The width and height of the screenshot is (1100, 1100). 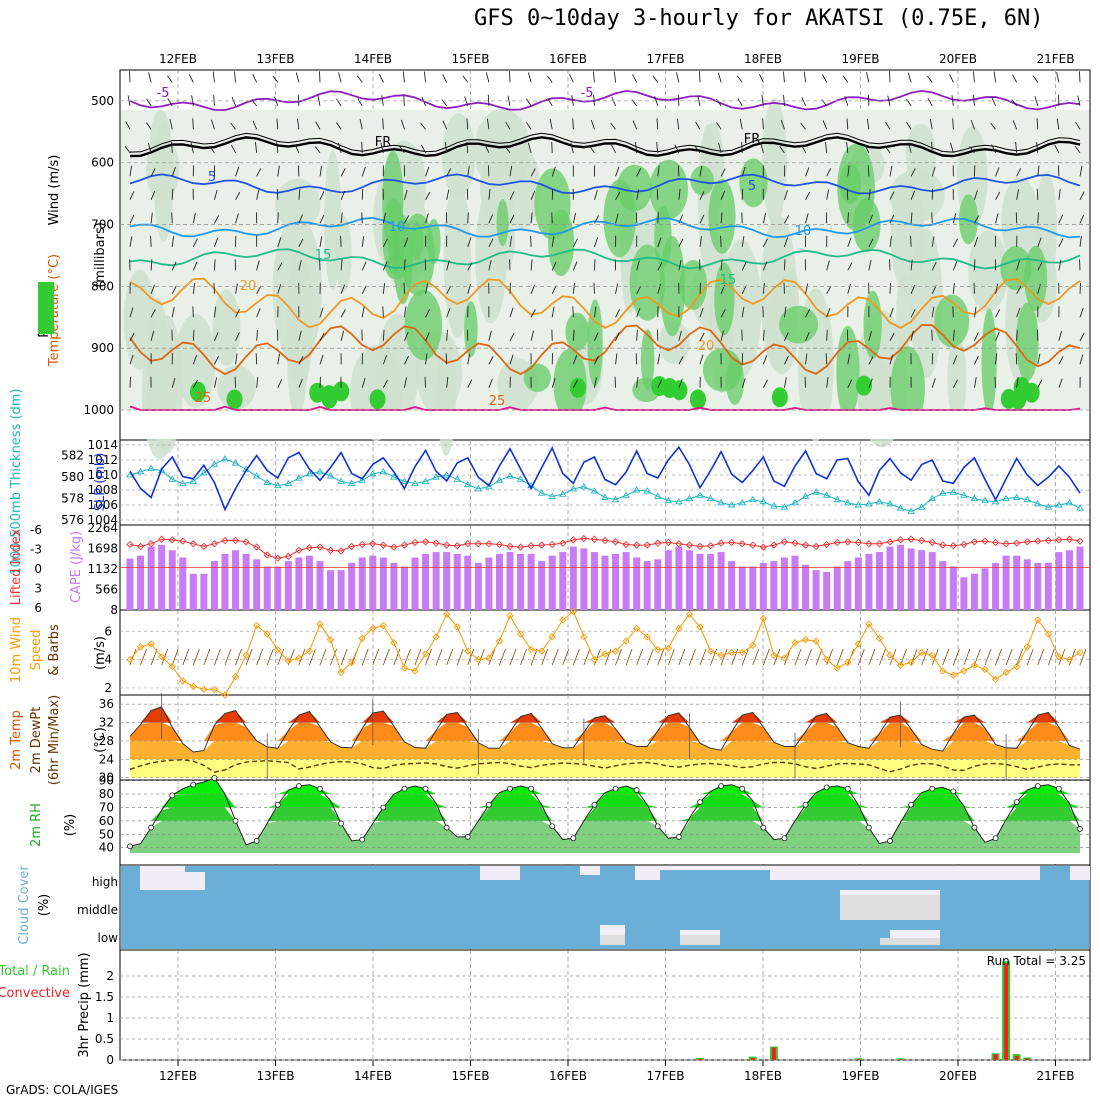 I want to click on isotherm-FR, so click(x=605, y=147).